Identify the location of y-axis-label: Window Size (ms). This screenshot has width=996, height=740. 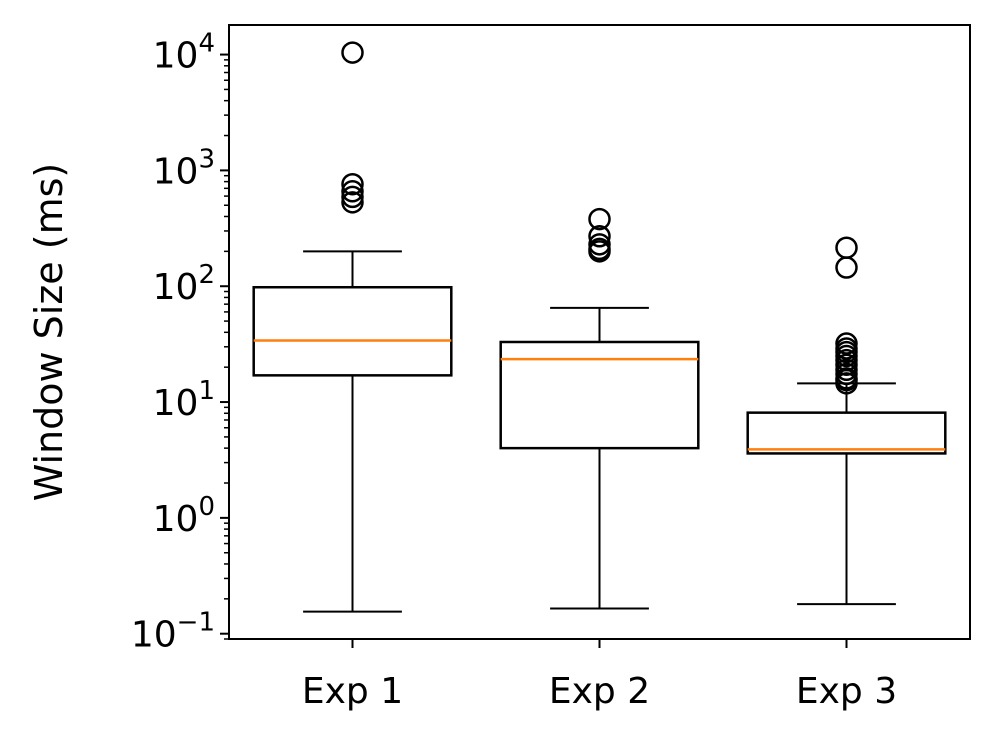
(49, 332).